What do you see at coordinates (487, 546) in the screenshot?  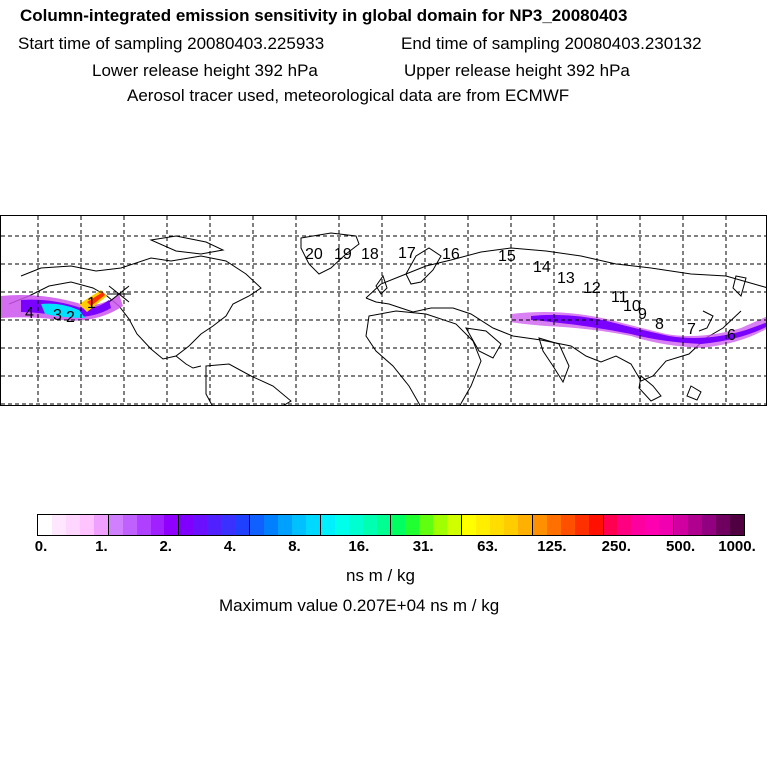 I see `colorbar-tick-label: 63.` at bounding box center [487, 546].